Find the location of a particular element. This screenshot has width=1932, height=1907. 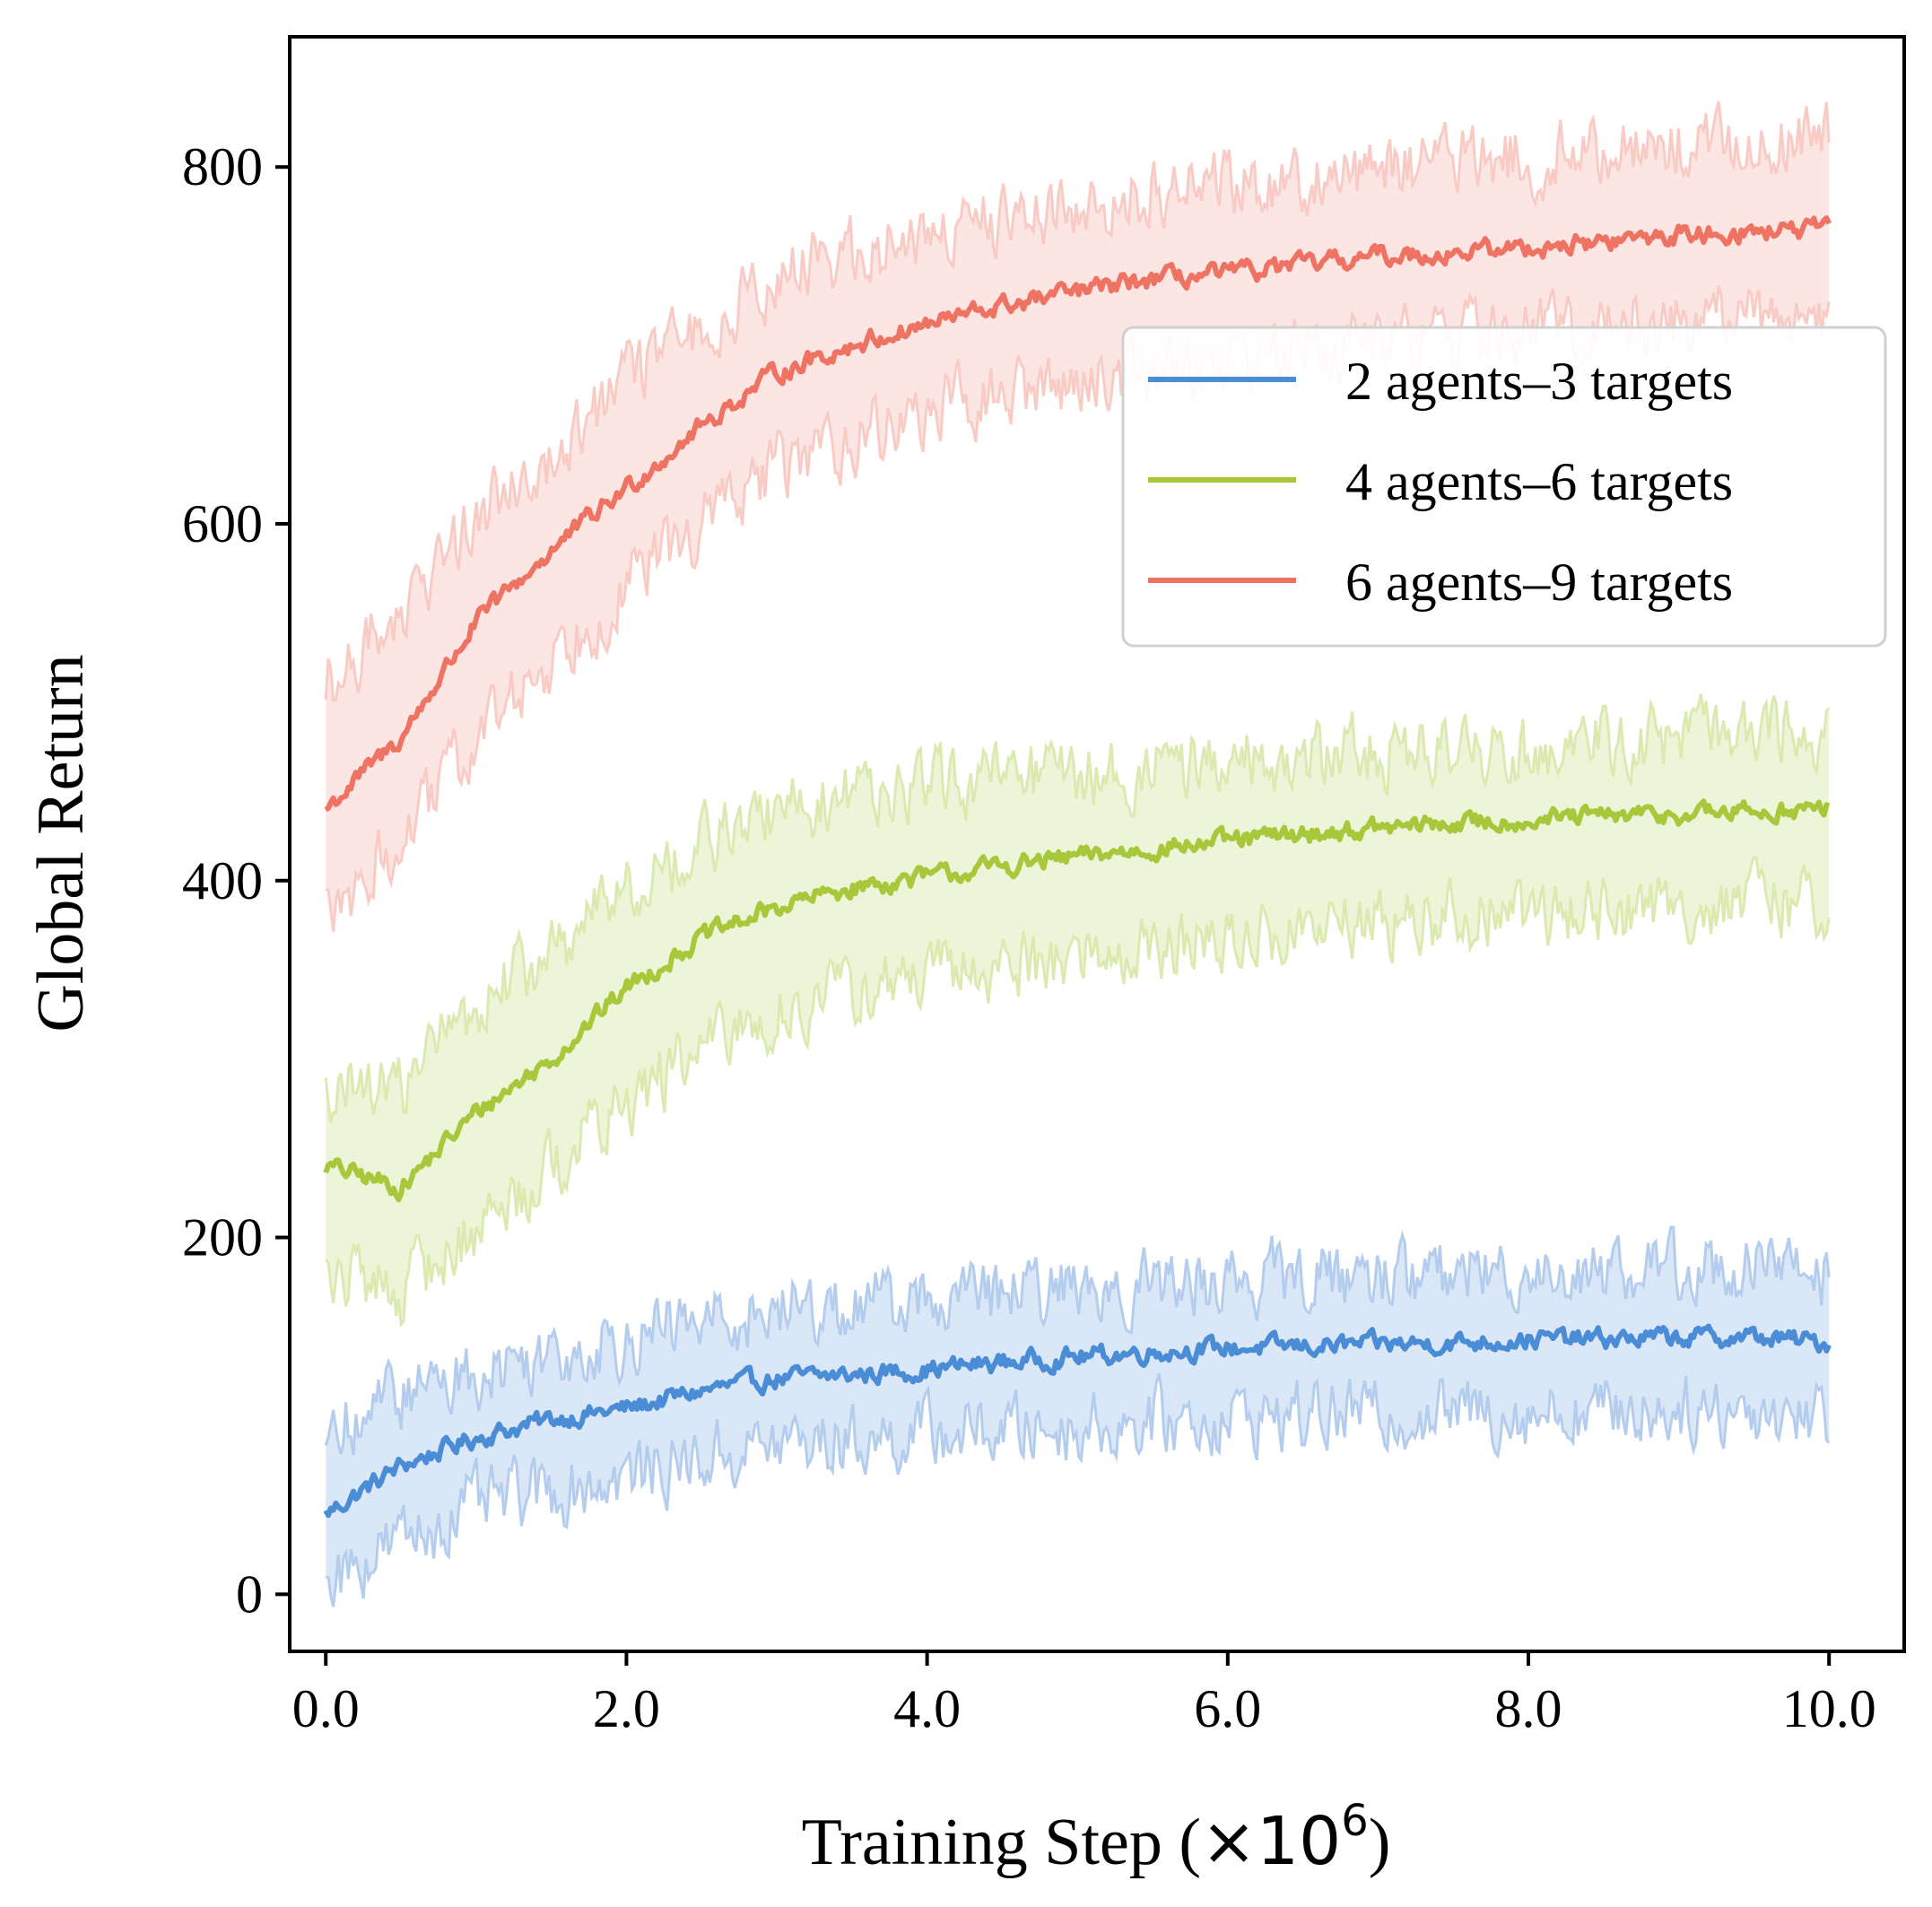

legend-label-6-agents: 6 agents–9 targets is located at coordinates (1539, 582).